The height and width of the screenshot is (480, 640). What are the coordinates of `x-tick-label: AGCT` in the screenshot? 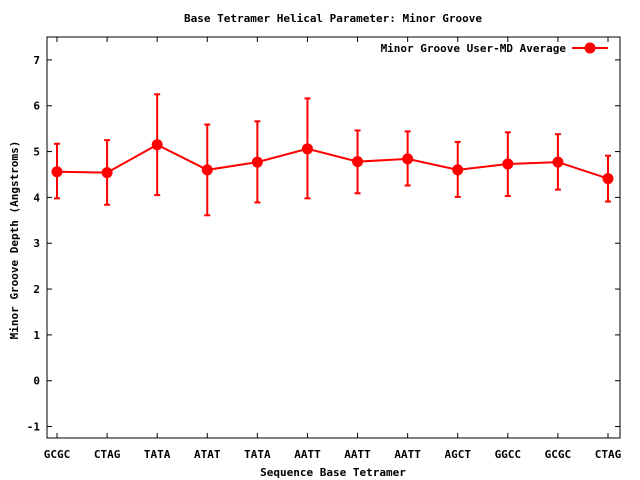 It's located at (457, 454).